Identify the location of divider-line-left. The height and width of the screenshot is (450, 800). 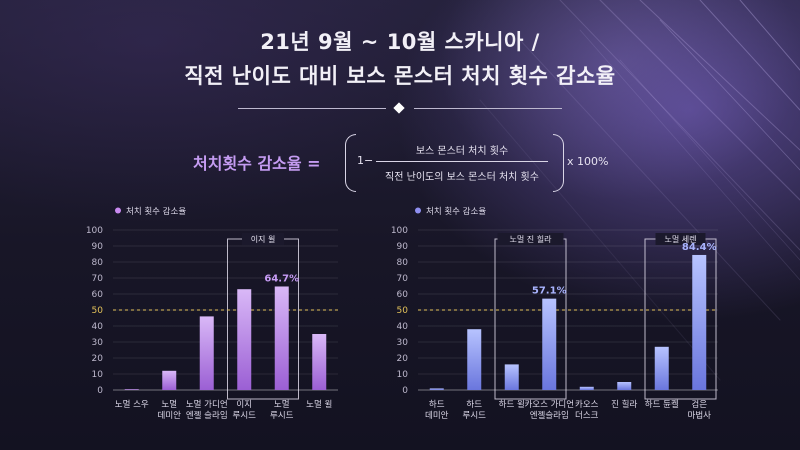
(312, 108).